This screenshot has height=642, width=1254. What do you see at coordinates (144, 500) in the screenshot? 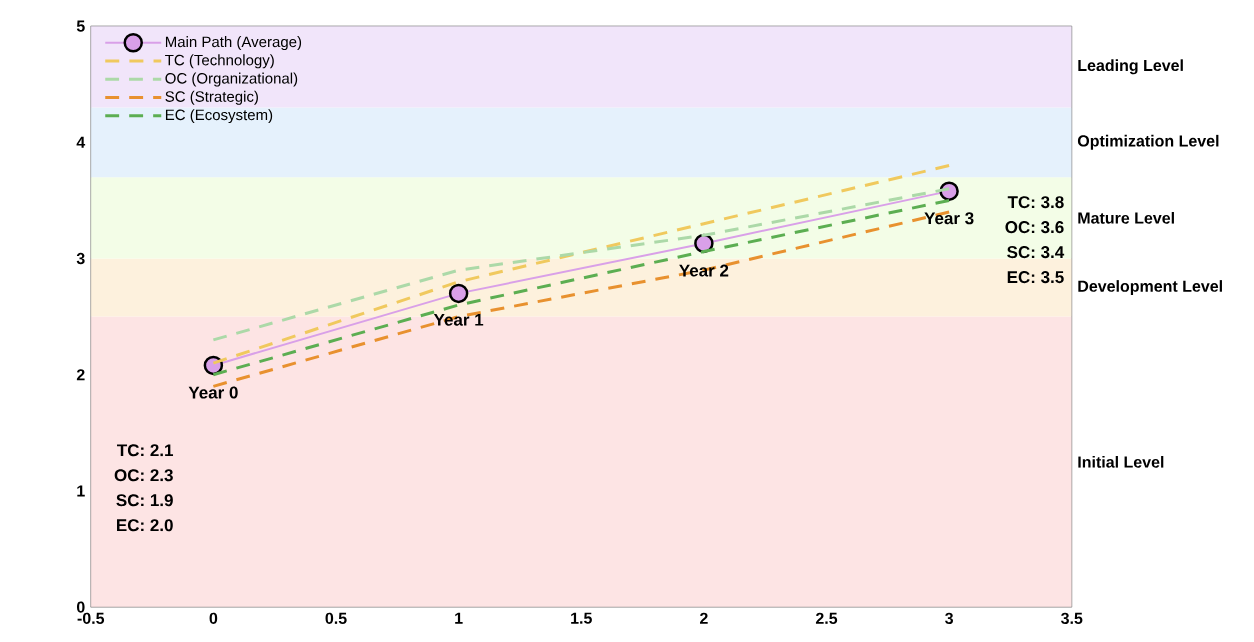
I see `annotation: SC: 1.9` at bounding box center [144, 500].